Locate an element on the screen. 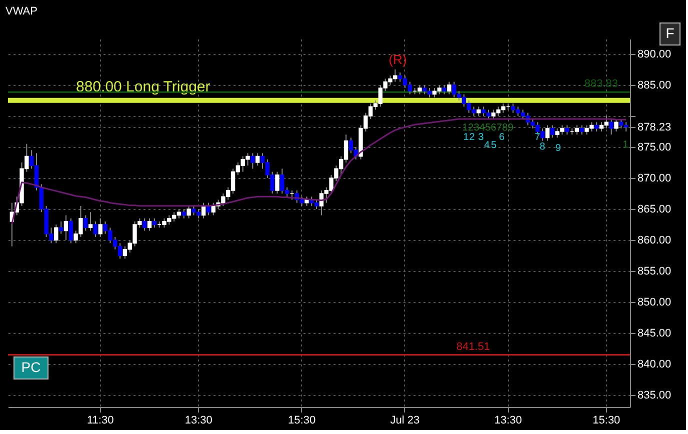 Image resolution: width=688 pixels, height=434 pixels. text: F is located at coordinates (670, 33).